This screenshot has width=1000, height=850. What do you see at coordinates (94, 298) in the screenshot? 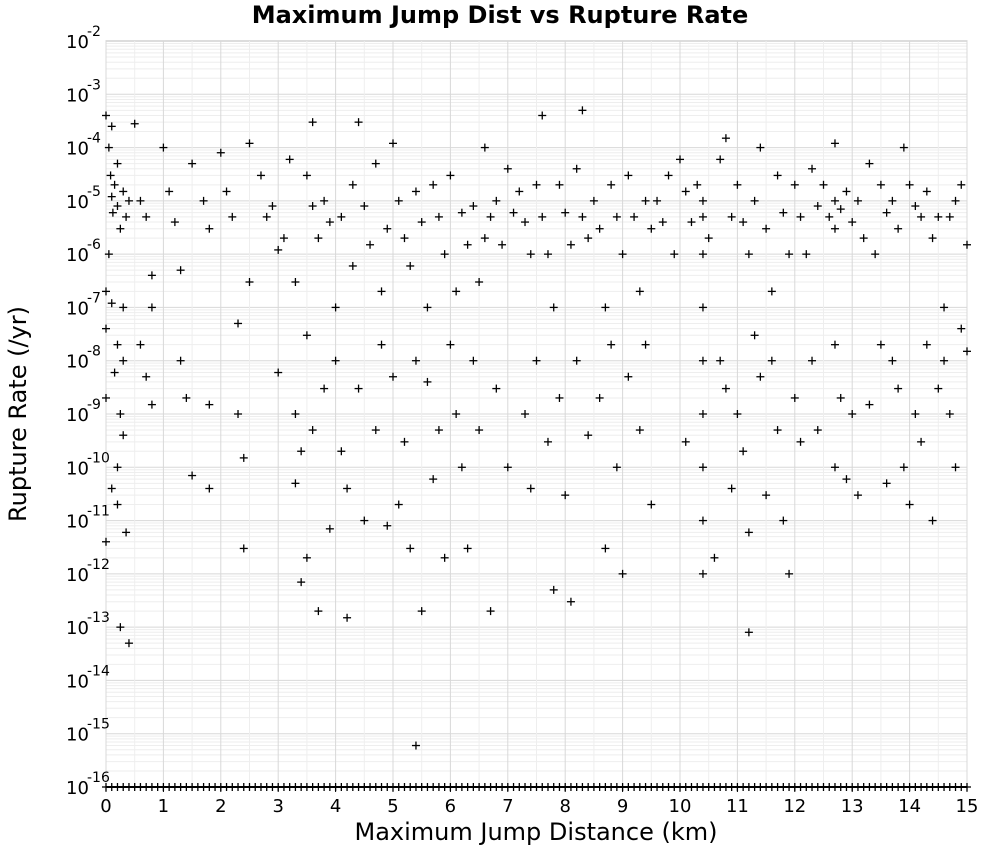
I see `y-tick-exponent: -7` at bounding box center [94, 298].